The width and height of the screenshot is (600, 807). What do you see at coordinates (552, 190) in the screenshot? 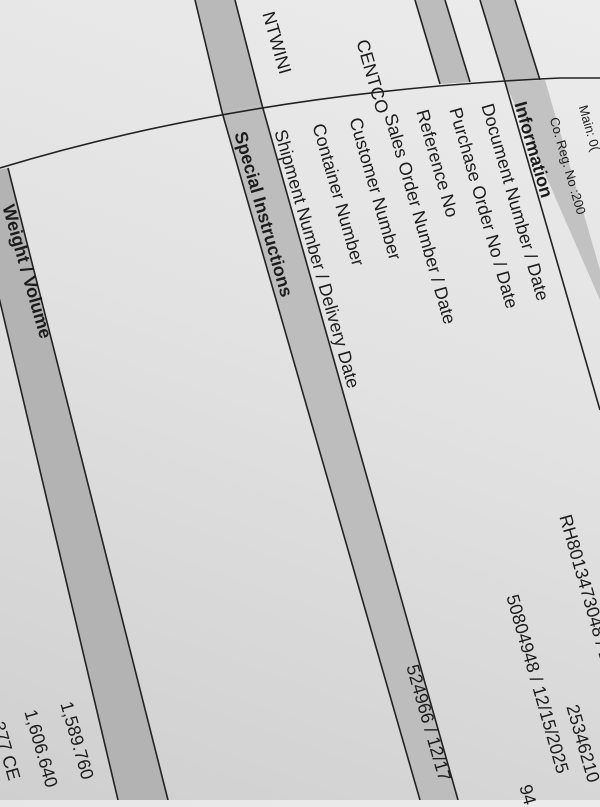
I see `band-information-title` at bounding box center [552, 190].